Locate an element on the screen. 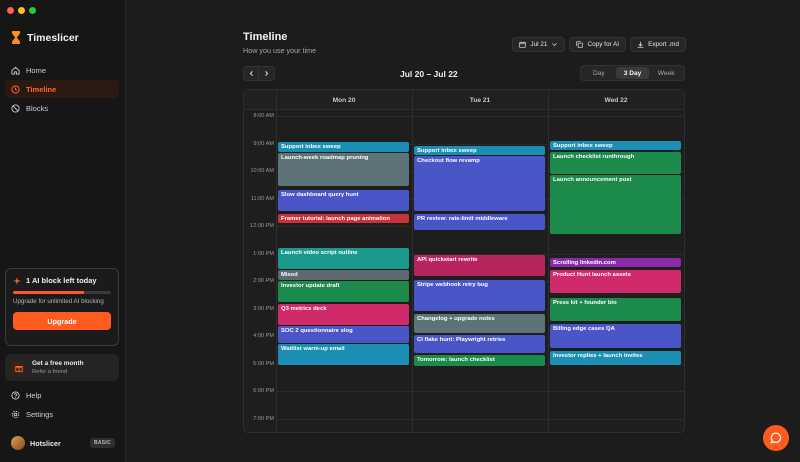 The height and width of the screenshot is (462, 800). brand-name: Timeslicer is located at coordinates (53, 37).